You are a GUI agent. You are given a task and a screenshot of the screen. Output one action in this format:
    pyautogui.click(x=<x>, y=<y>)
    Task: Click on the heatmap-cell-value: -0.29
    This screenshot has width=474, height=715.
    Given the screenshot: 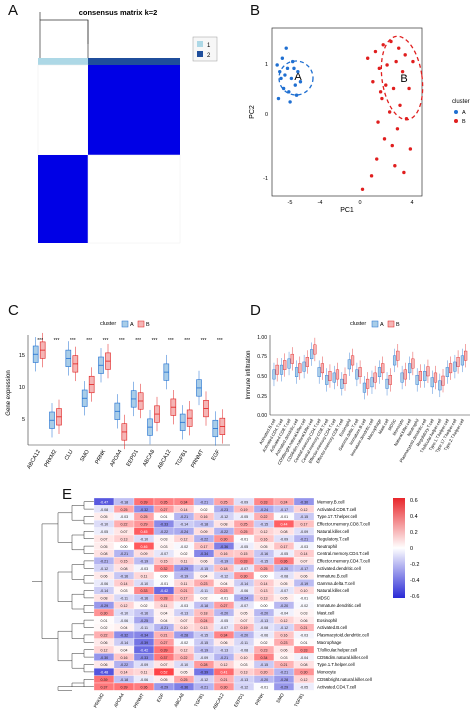 What is the action you would take?
    pyautogui.click(x=104, y=606)
    